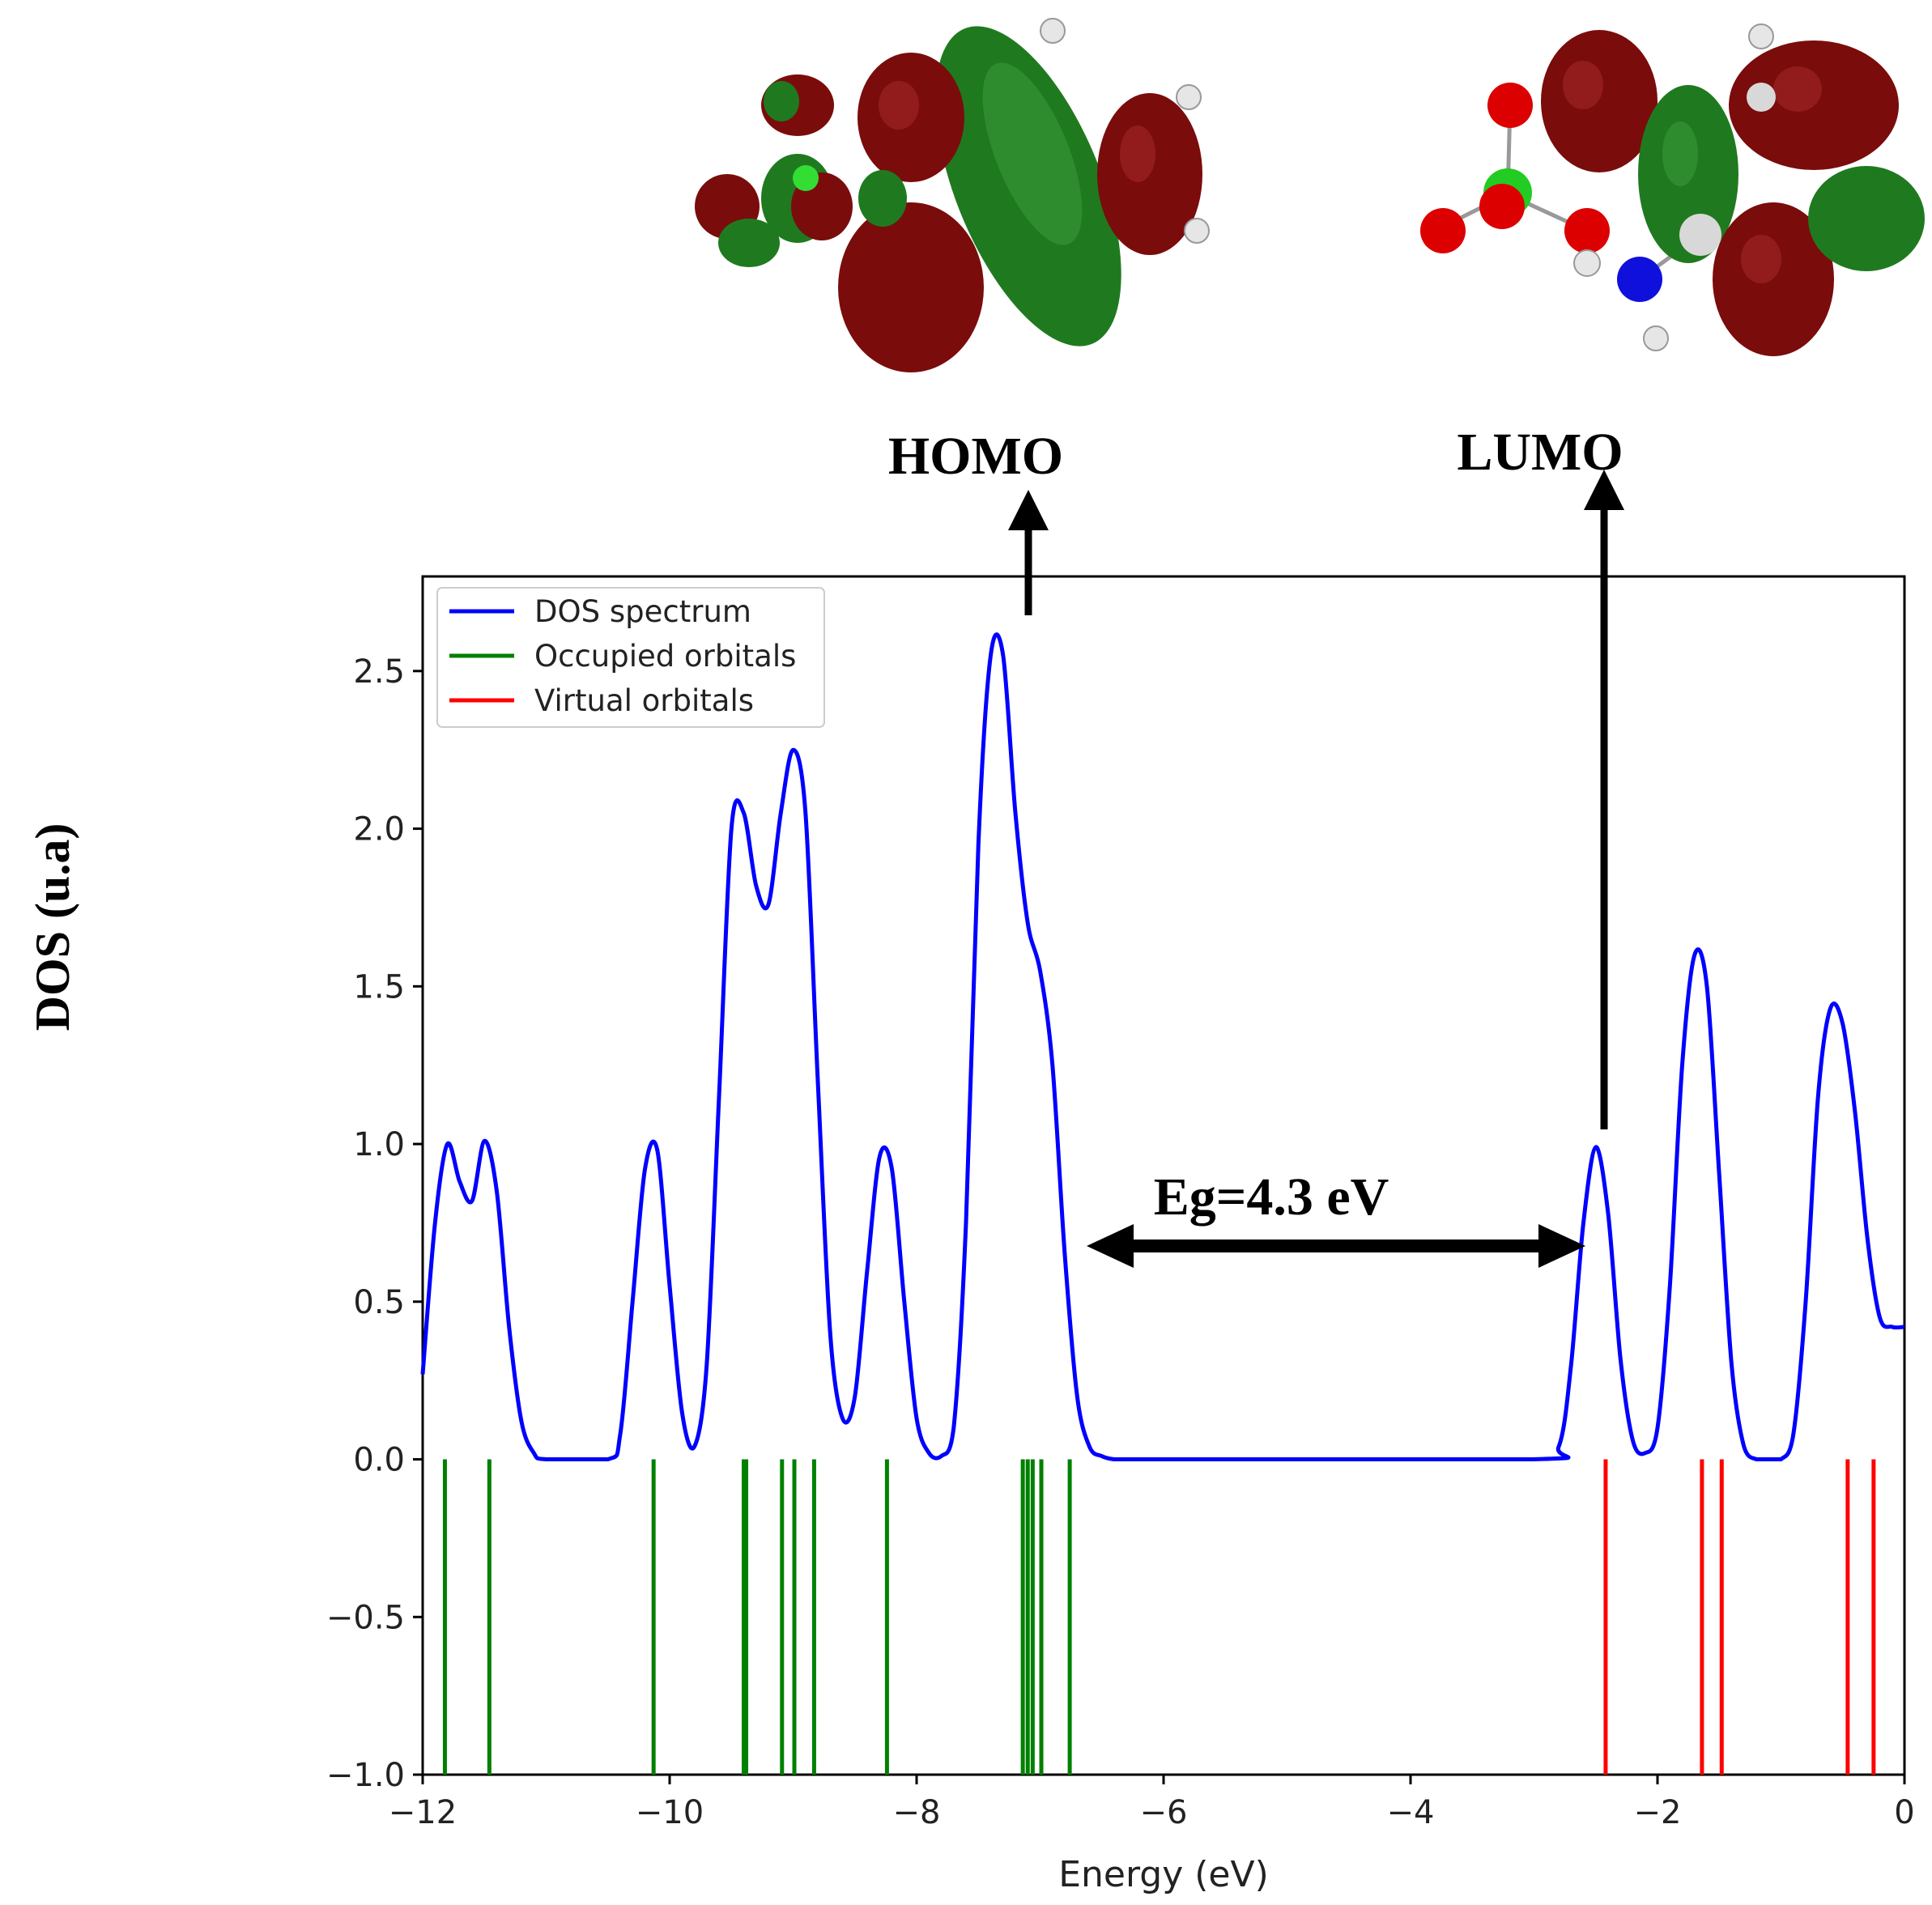  What do you see at coordinates (374, 1224) in the screenshot?
I see `y-axis-ticks: −1.0 −0.5 0.0 0.5 1.0 1.5 2.0 2.5` at bounding box center [374, 1224].